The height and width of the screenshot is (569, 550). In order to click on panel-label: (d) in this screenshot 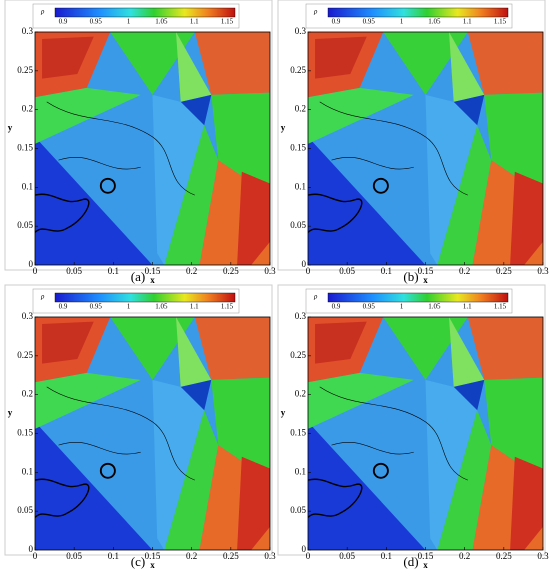, I will do `click(410, 561)`.